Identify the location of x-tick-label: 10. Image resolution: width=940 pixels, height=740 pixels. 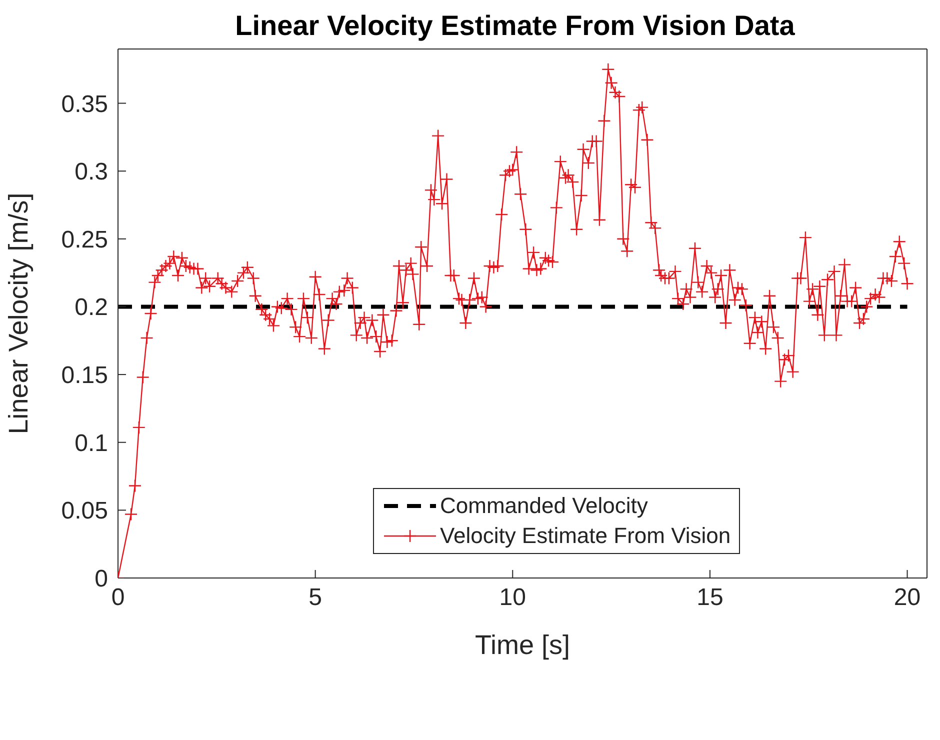
(512, 598).